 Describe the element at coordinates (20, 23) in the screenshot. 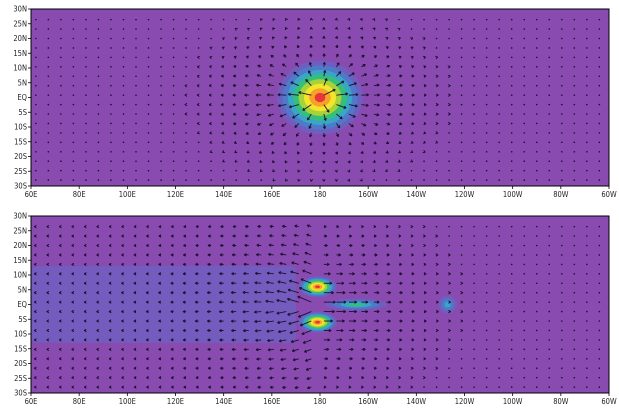

I see `y-tick-label: 25N` at that location.